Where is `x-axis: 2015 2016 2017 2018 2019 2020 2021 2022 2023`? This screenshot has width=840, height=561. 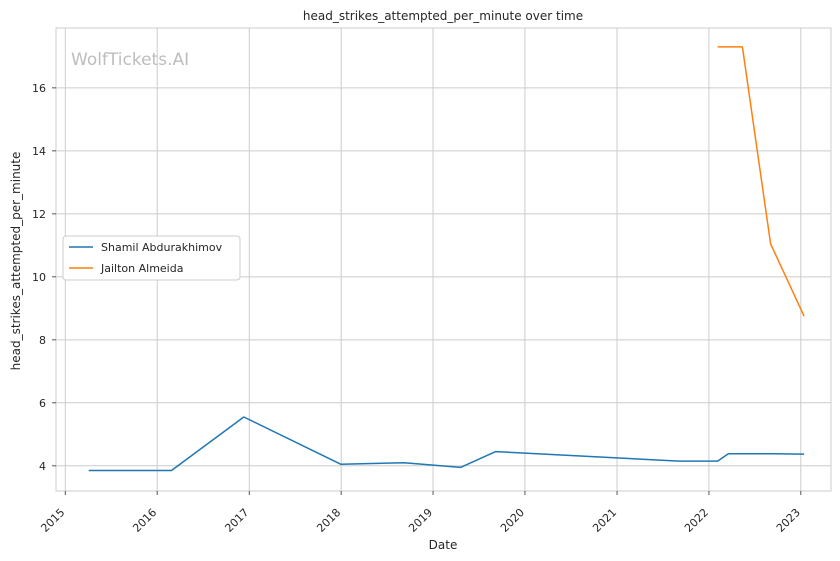 x-axis: 2015 2016 2017 2018 2019 2020 2021 2022 2023 is located at coordinates (420, 513).